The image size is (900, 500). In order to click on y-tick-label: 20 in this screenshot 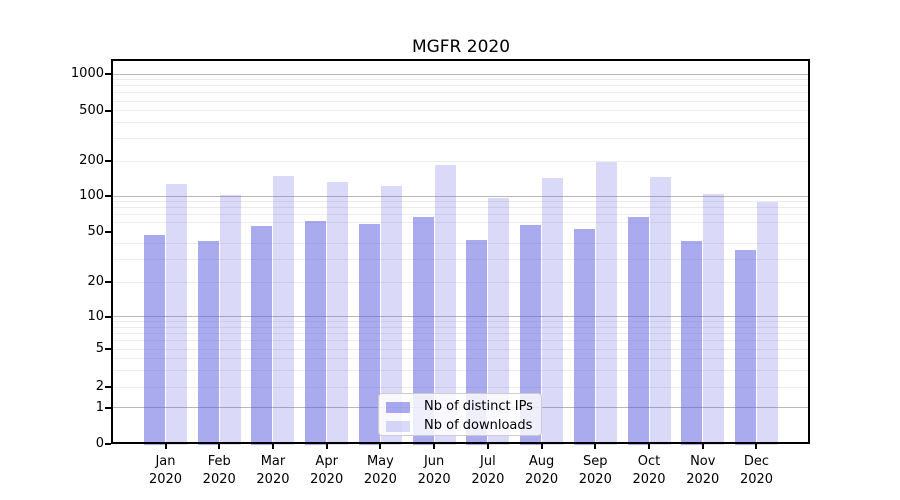, I will do `click(95, 281)`.